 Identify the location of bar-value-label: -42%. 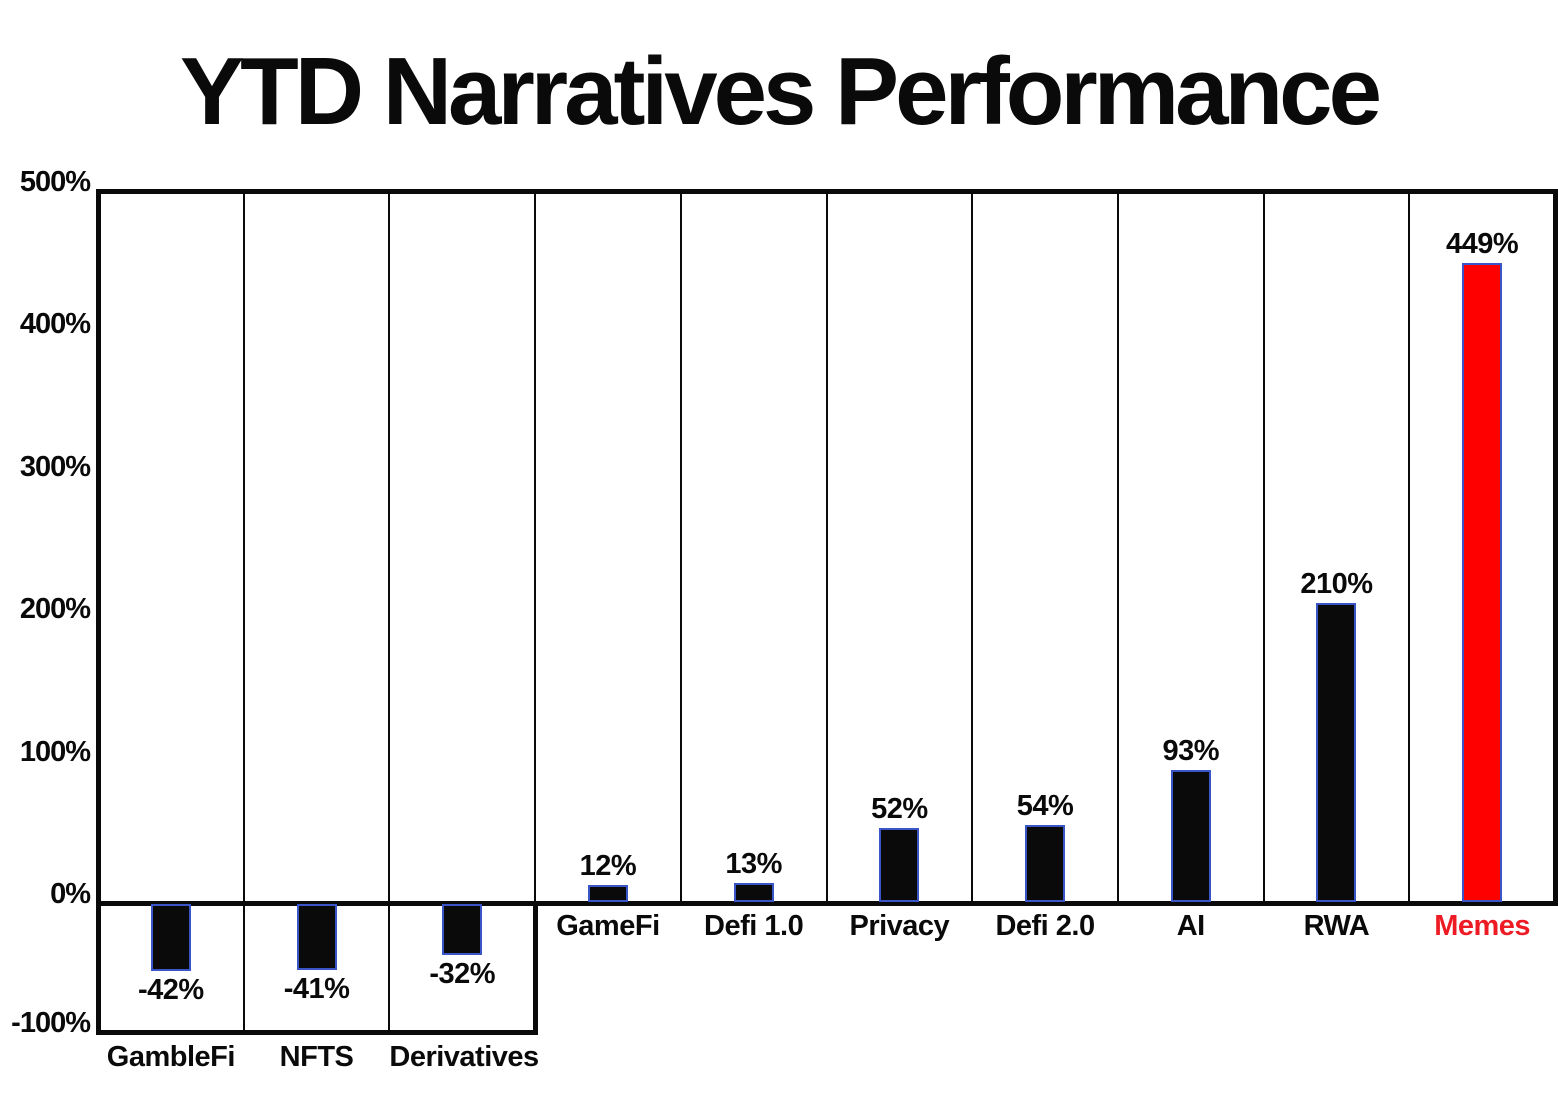
(170, 990).